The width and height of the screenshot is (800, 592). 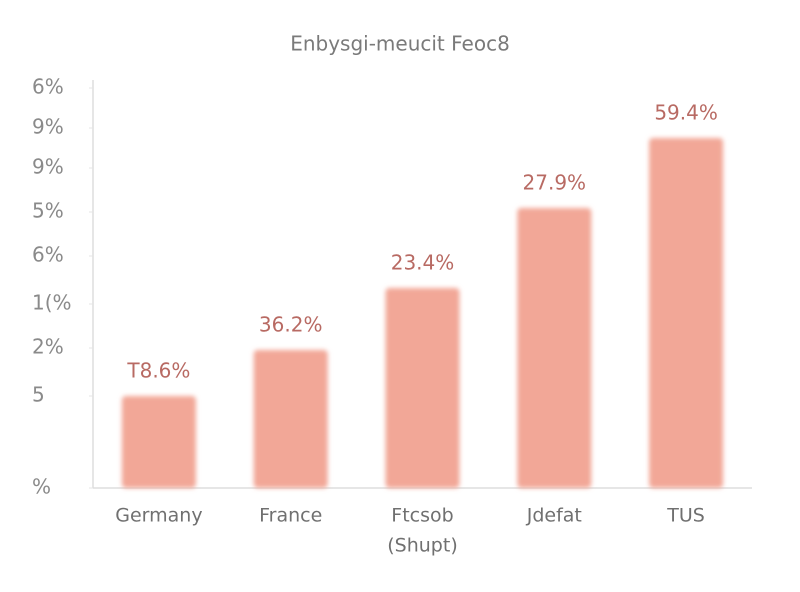 I want to click on x-tick-label: (Shupt), so click(x=422, y=546).